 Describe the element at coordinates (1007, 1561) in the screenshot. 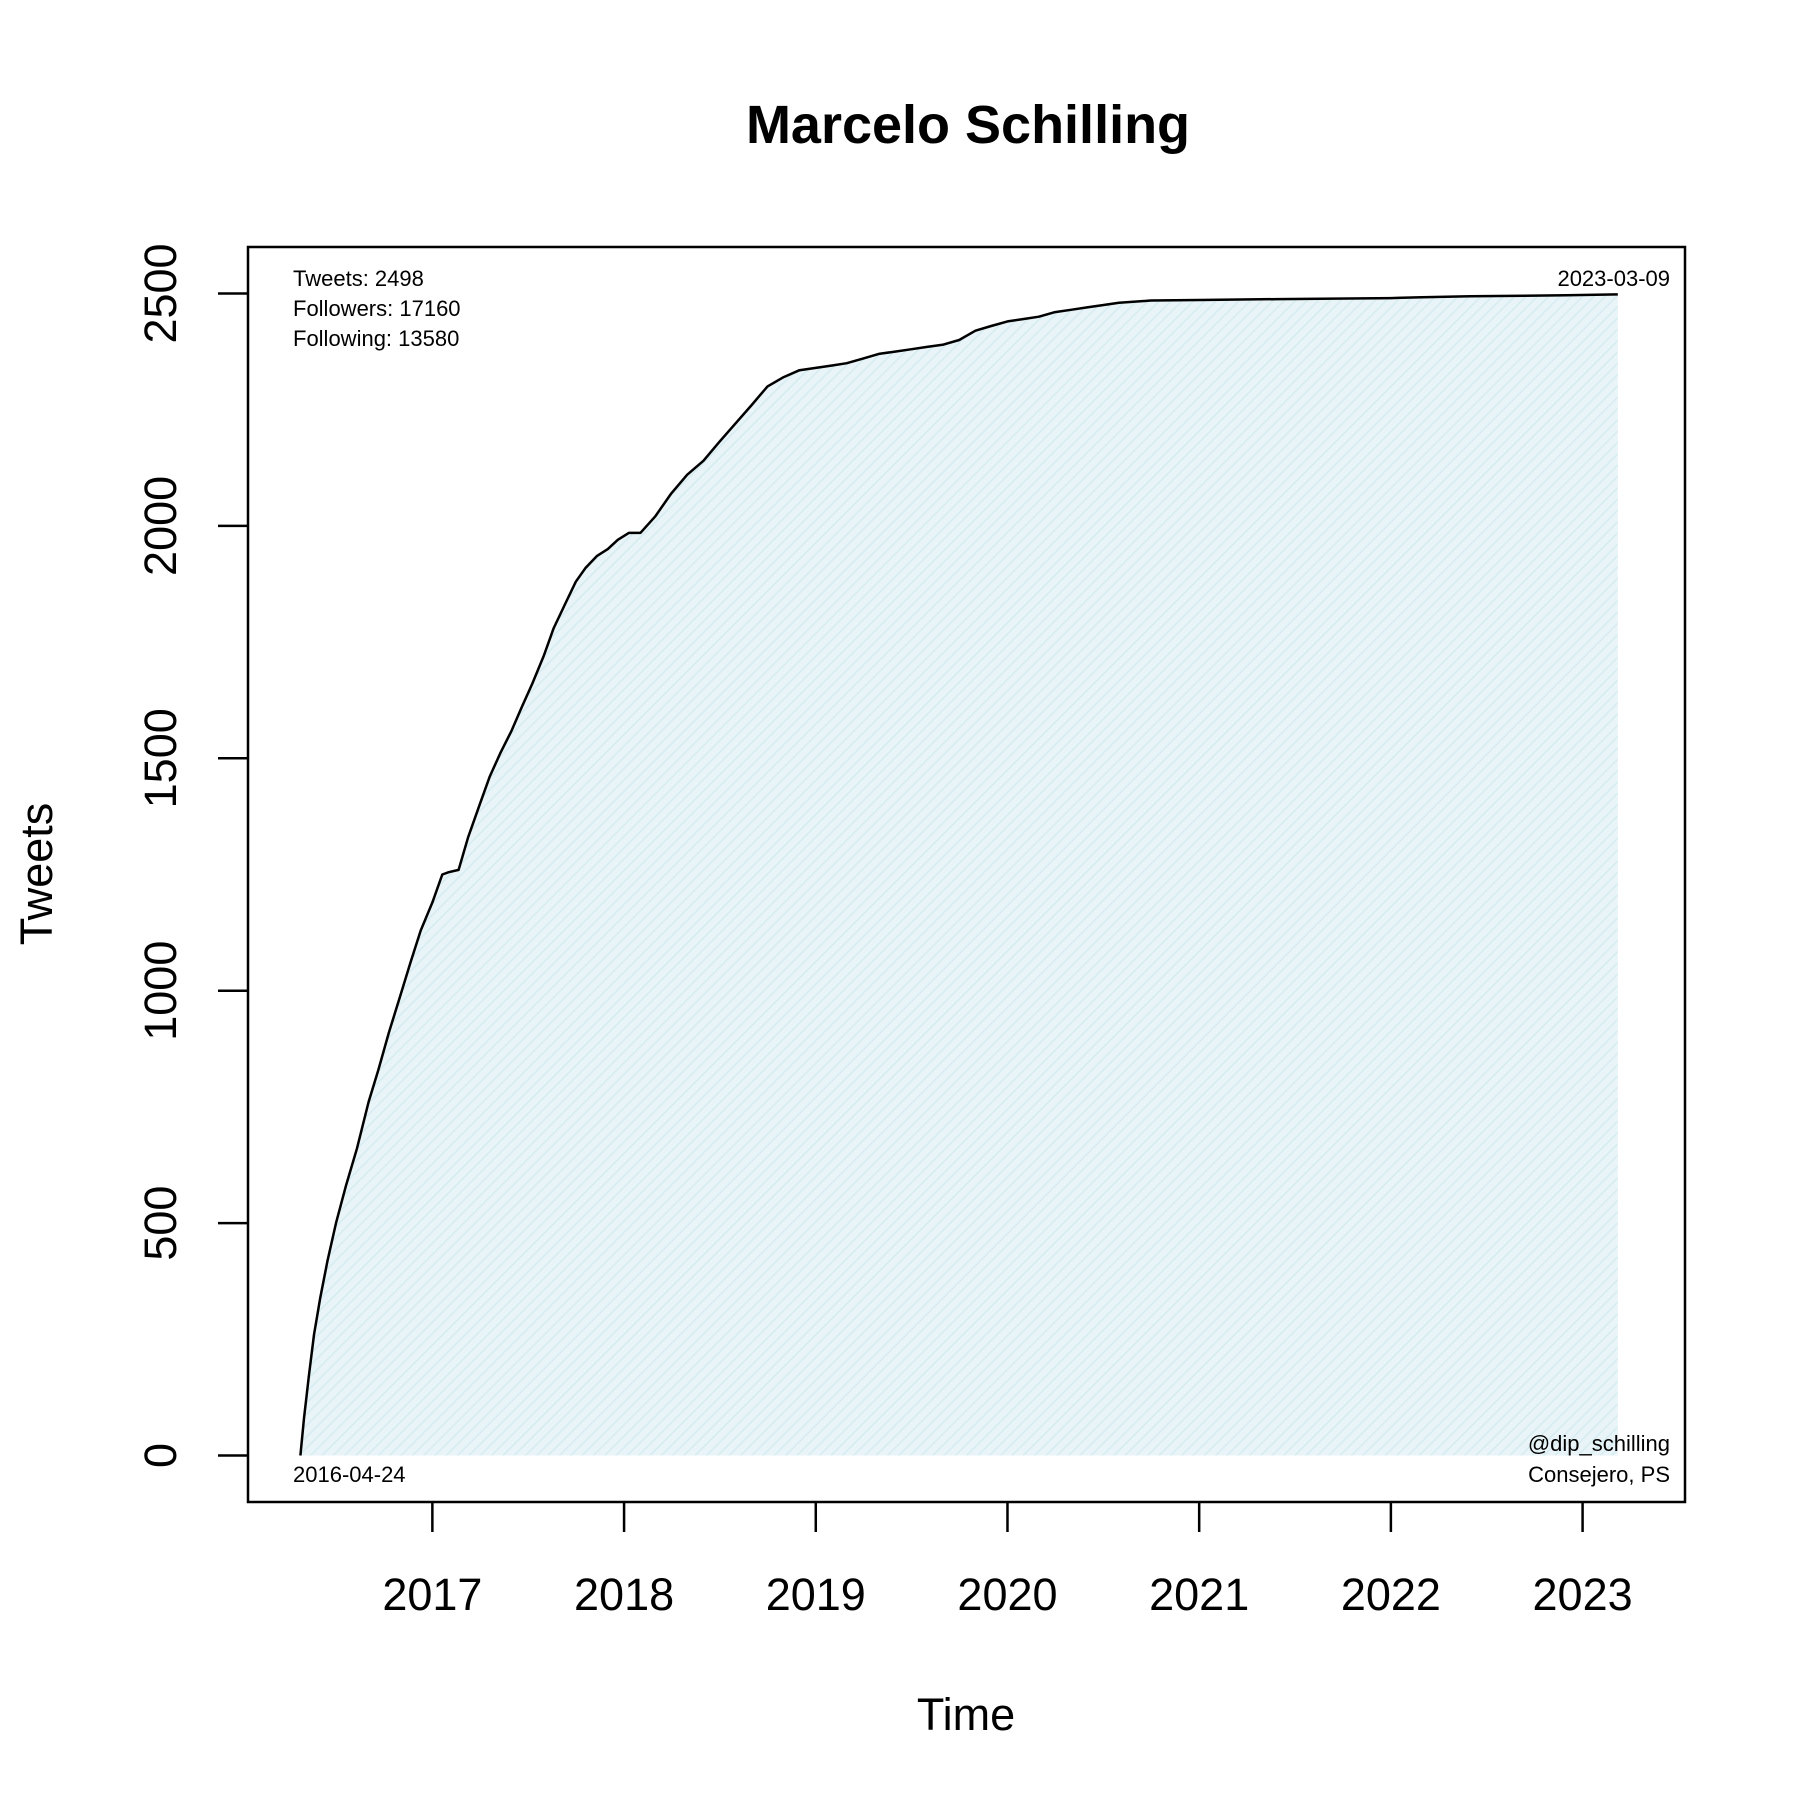

I see `x-axis: 2017 2018 2019 2020 2021 2022 2023` at that location.